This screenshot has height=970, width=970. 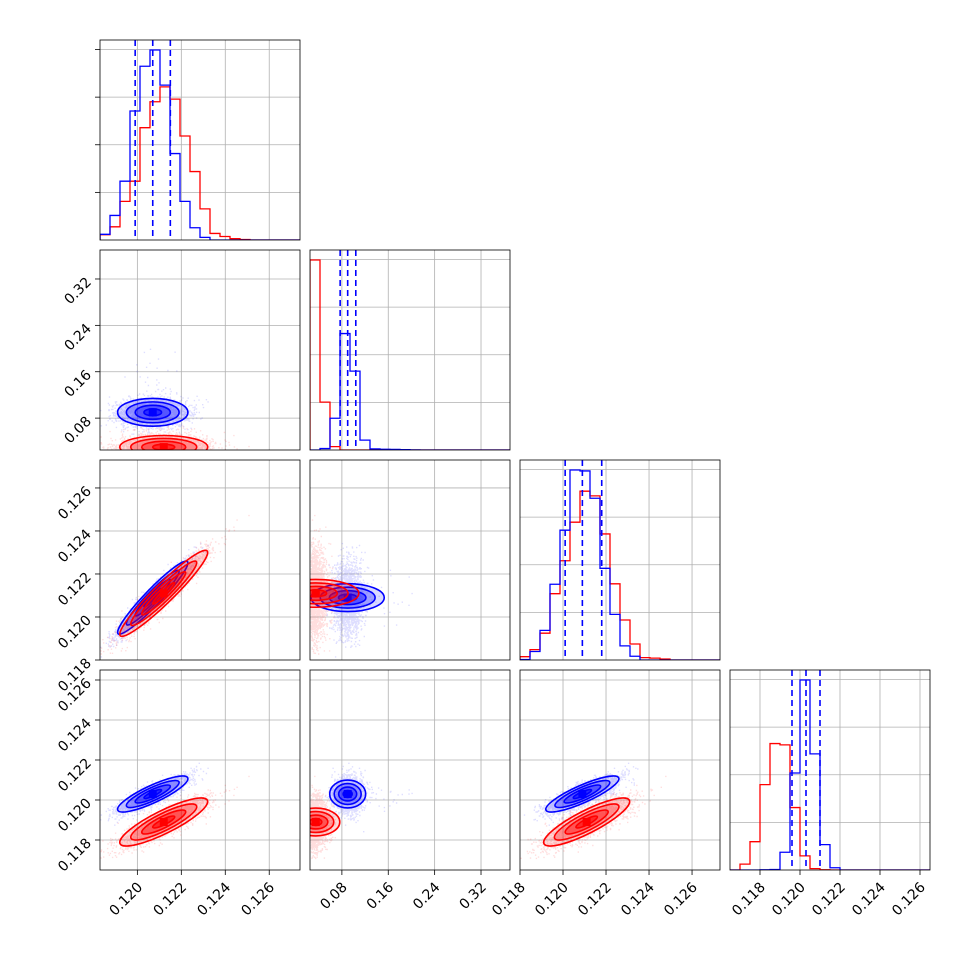 I want to click on panel-3-1: 0.08 0.16 0.24 0.32, so click(x=410, y=791).